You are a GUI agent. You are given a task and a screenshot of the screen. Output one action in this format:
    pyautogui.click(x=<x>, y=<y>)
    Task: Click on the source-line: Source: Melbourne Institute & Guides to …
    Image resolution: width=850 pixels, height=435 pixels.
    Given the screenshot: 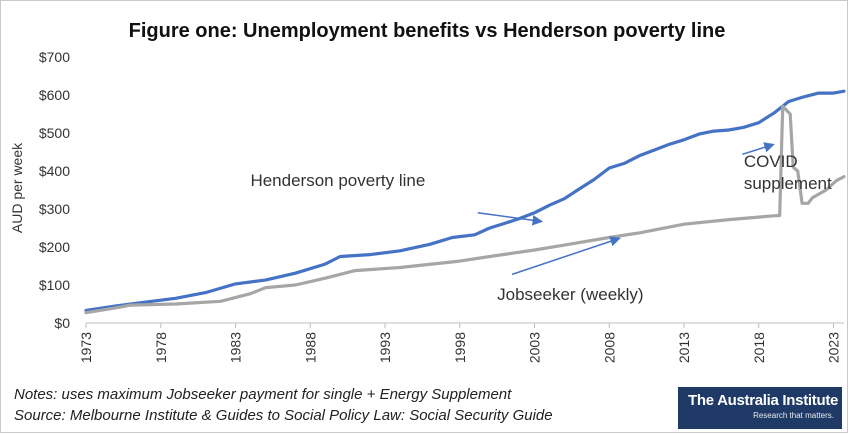 What is the action you would take?
    pyautogui.click(x=283, y=415)
    